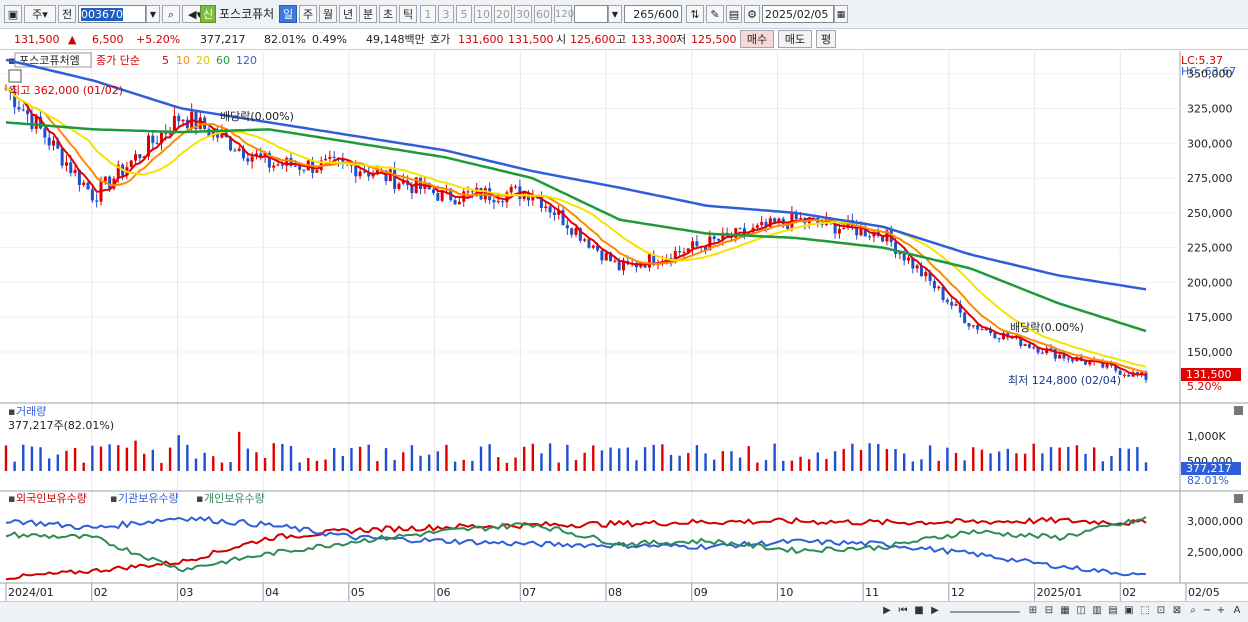 This screenshot has height=622, width=1248. What do you see at coordinates (101, 592) in the screenshot?
I see `x-tick-label: 02` at bounding box center [101, 592].